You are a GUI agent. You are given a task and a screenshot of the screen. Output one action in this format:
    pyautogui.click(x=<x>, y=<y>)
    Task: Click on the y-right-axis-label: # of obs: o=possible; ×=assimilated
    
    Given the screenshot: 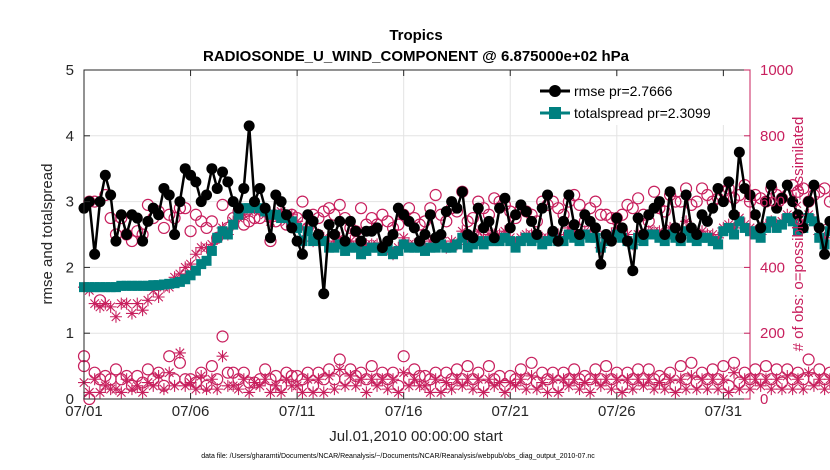 What is the action you would take?
    pyautogui.click(x=798, y=234)
    